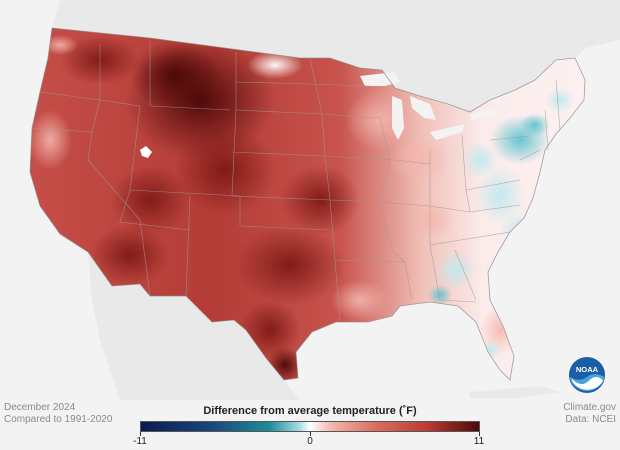 The image size is (620, 450). Describe the element at coordinates (587, 369) in the screenshot. I see `noaa-logo-text: NOAA` at that location.